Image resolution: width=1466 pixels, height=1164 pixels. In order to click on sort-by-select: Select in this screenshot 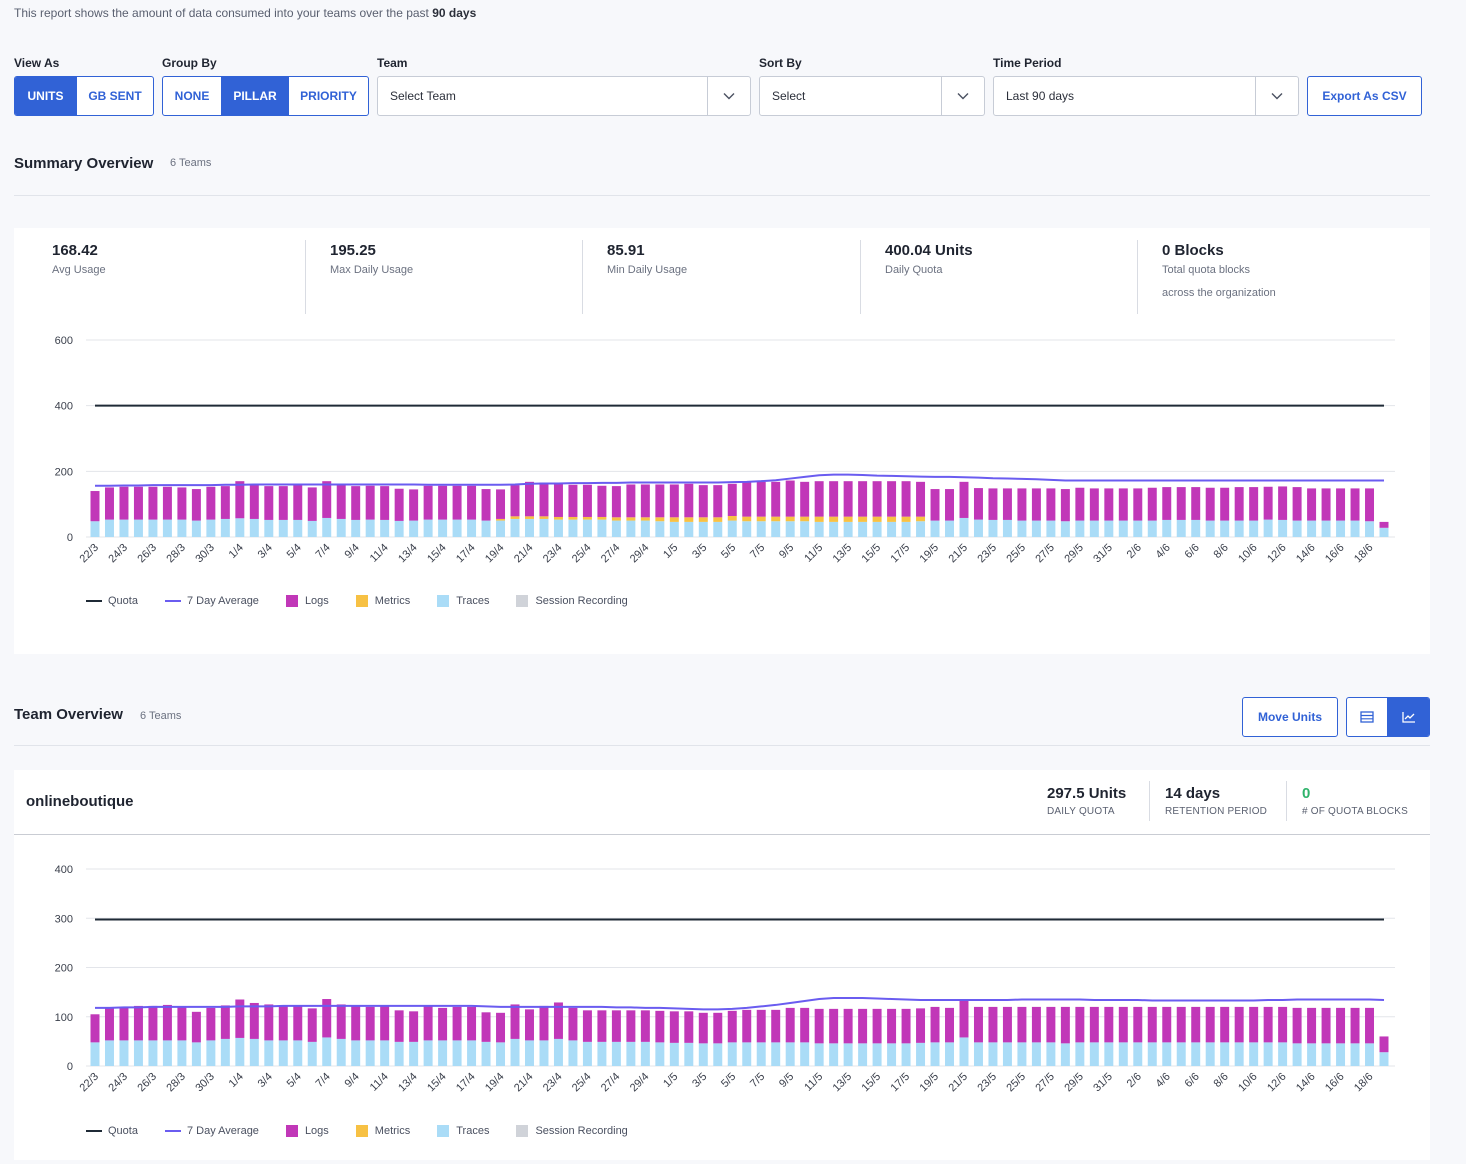, I will do `click(872, 96)`.